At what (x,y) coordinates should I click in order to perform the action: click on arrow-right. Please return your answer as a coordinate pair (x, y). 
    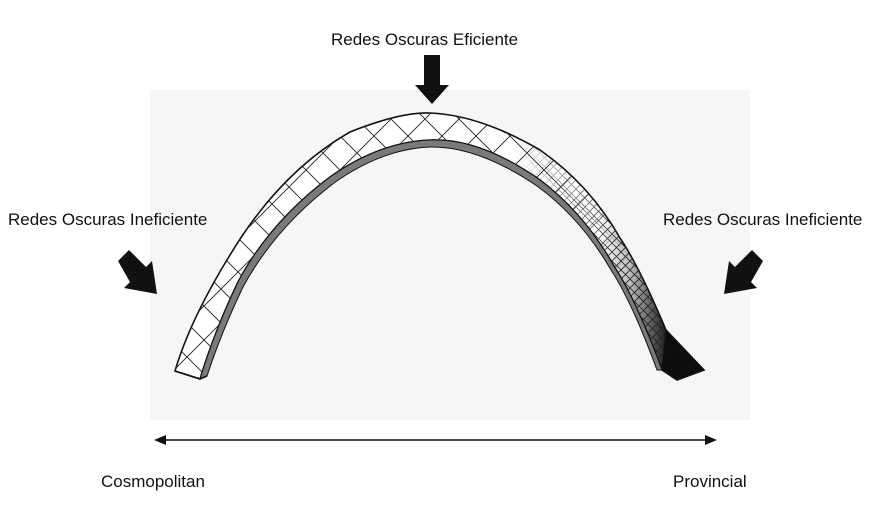
    Looking at the image, I should click on (743, 272).